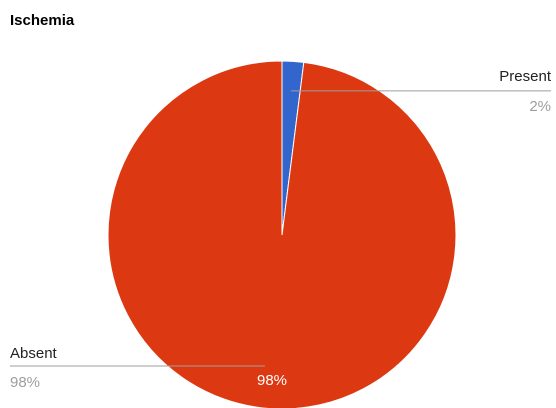  What do you see at coordinates (525, 76) in the screenshot?
I see `legend-label-present: Present` at bounding box center [525, 76].